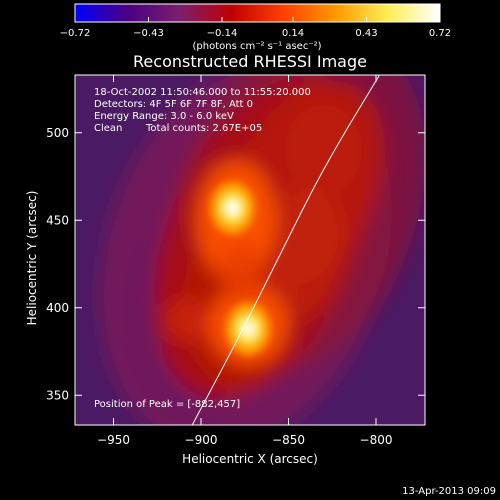  I want to click on x-tick-label: −800, so click(376, 440).